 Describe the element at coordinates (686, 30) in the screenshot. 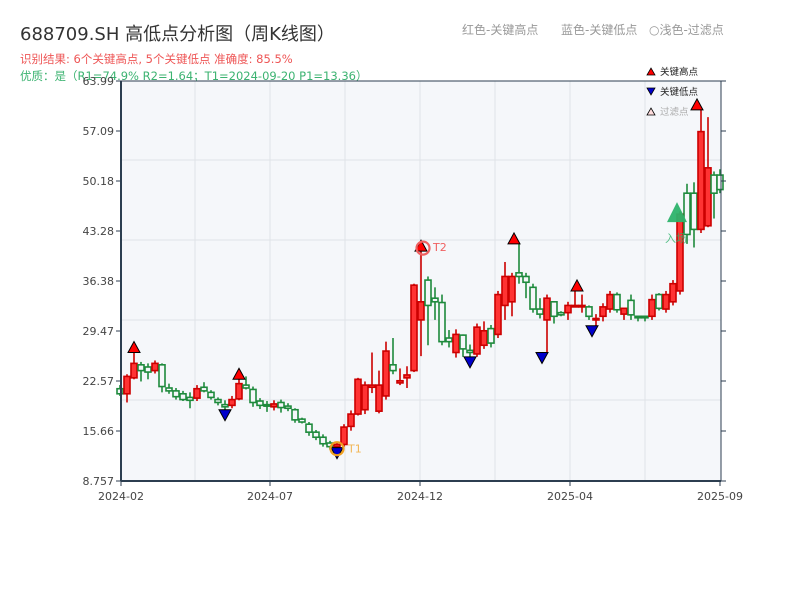

I see `legend-light-filtered: ○浅色-过滤点` at that location.